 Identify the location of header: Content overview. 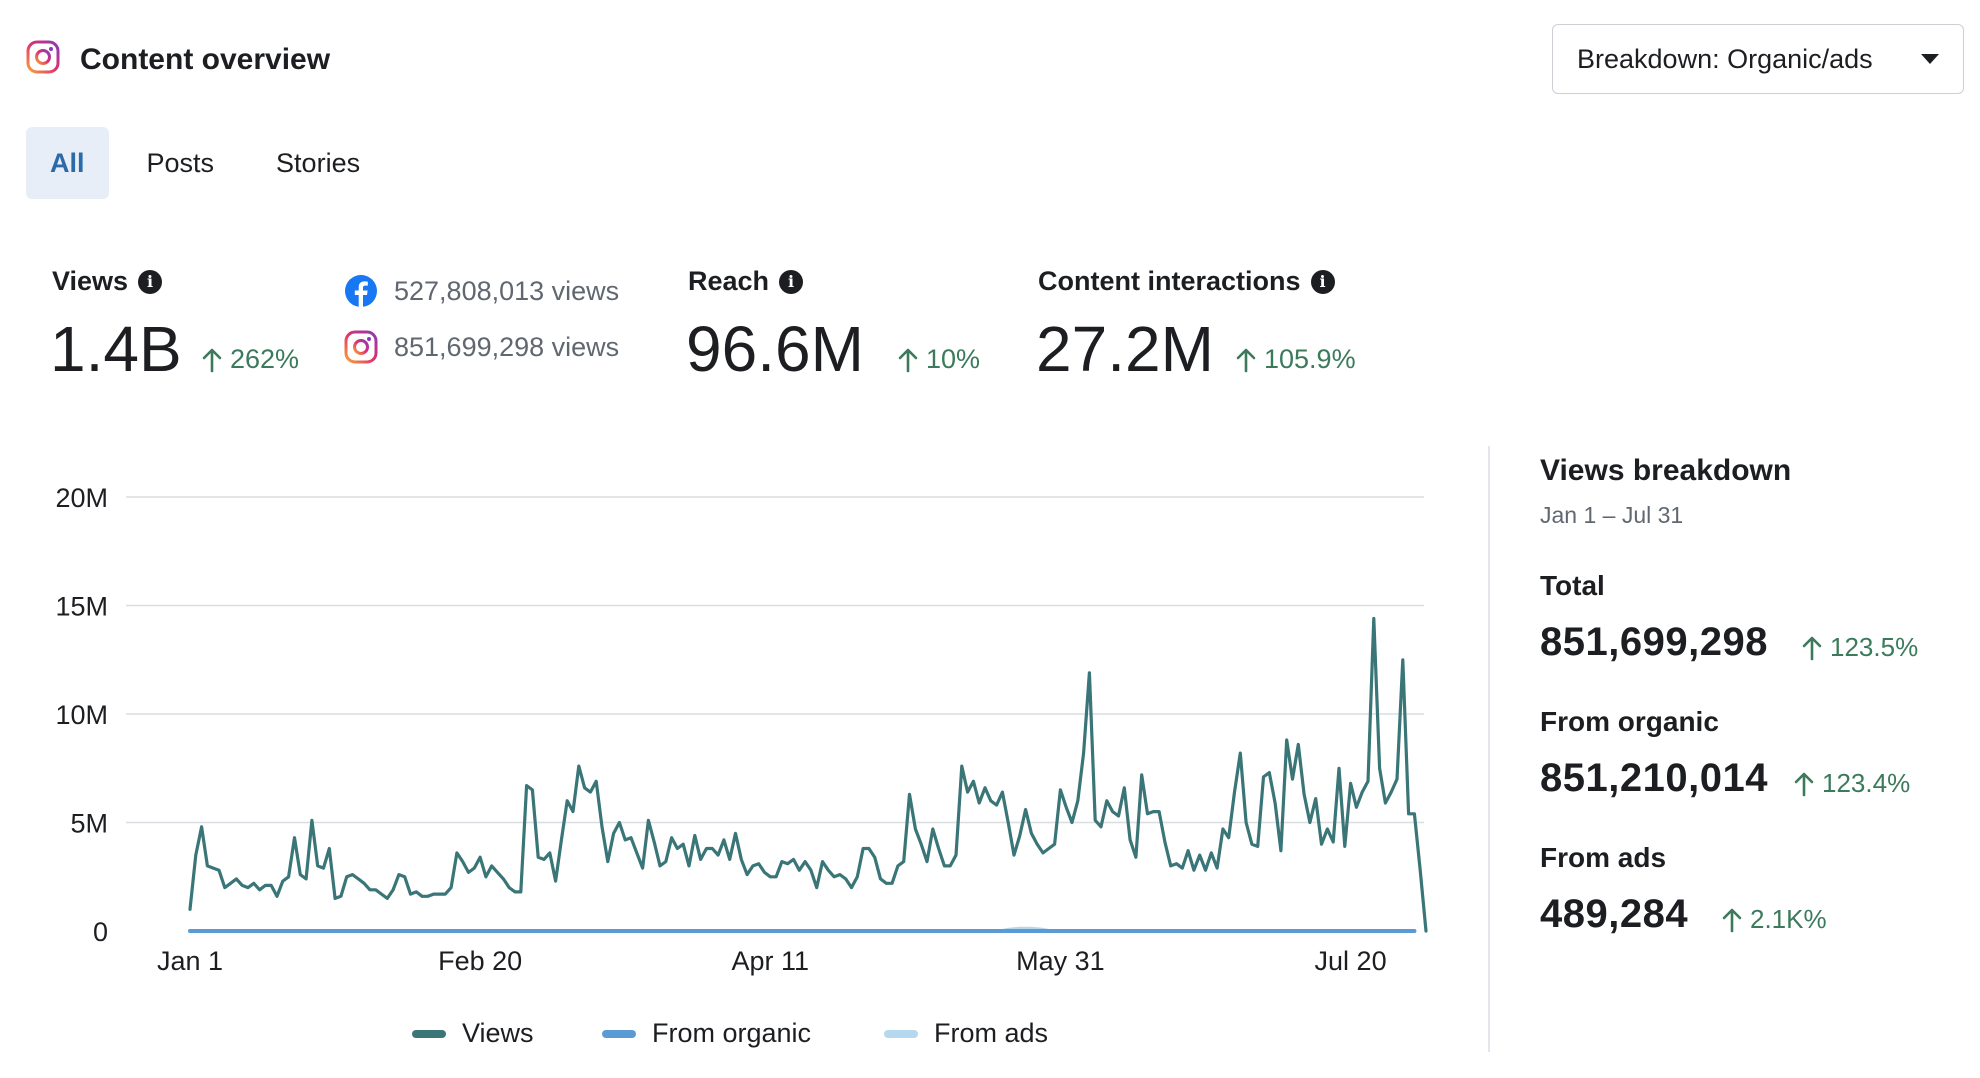
(178, 59).